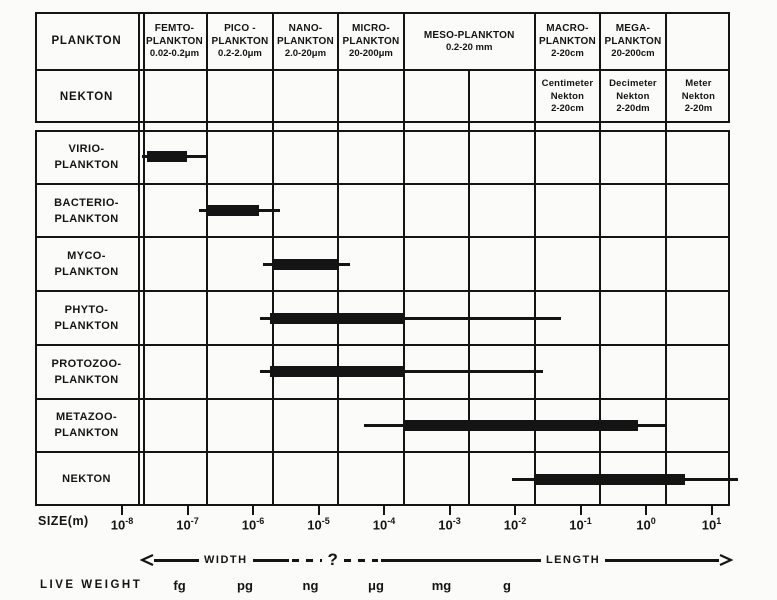  I want to click on axis-tick-label: 10⁻², so click(515, 524).